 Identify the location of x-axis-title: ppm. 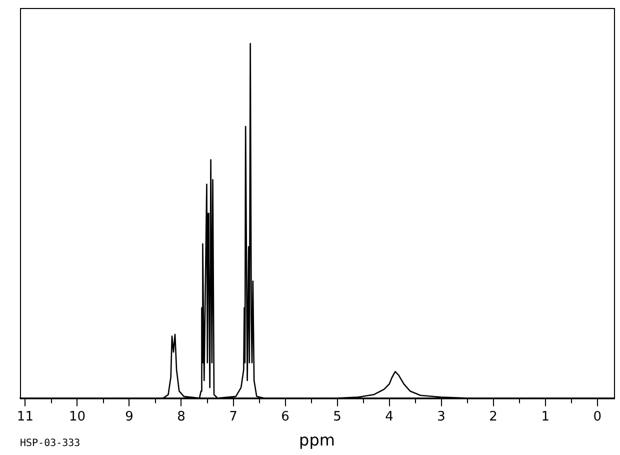
(317, 440).